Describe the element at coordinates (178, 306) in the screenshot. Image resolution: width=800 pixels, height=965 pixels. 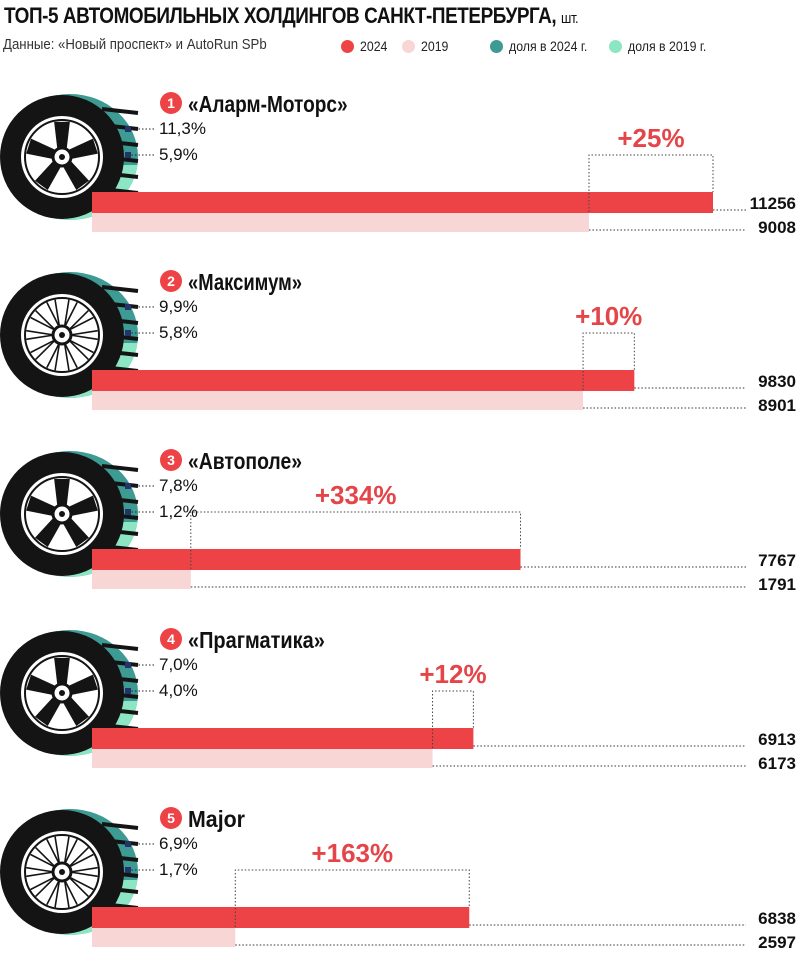
I see `share-2024-label: 9,9%` at that location.